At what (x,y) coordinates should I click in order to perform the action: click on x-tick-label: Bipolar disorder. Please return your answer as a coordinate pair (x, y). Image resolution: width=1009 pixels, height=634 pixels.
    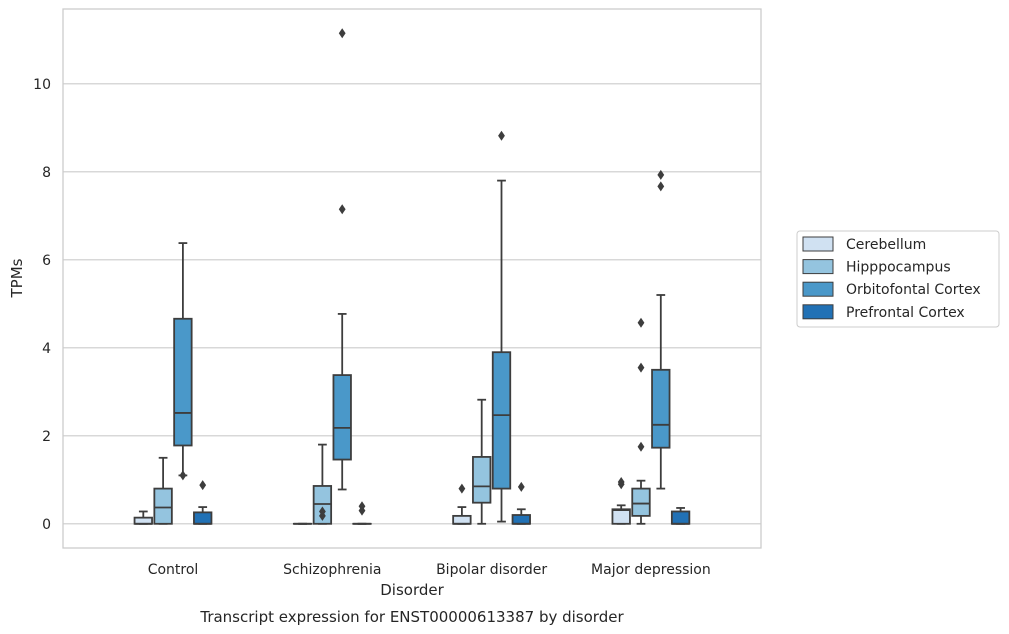
    Looking at the image, I should click on (491, 570).